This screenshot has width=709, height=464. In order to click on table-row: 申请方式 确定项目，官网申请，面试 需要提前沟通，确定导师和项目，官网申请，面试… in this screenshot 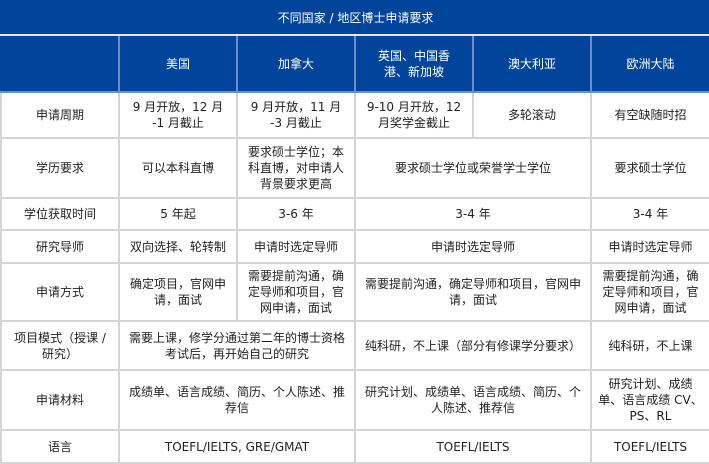, I will do `click(354, 292)`.